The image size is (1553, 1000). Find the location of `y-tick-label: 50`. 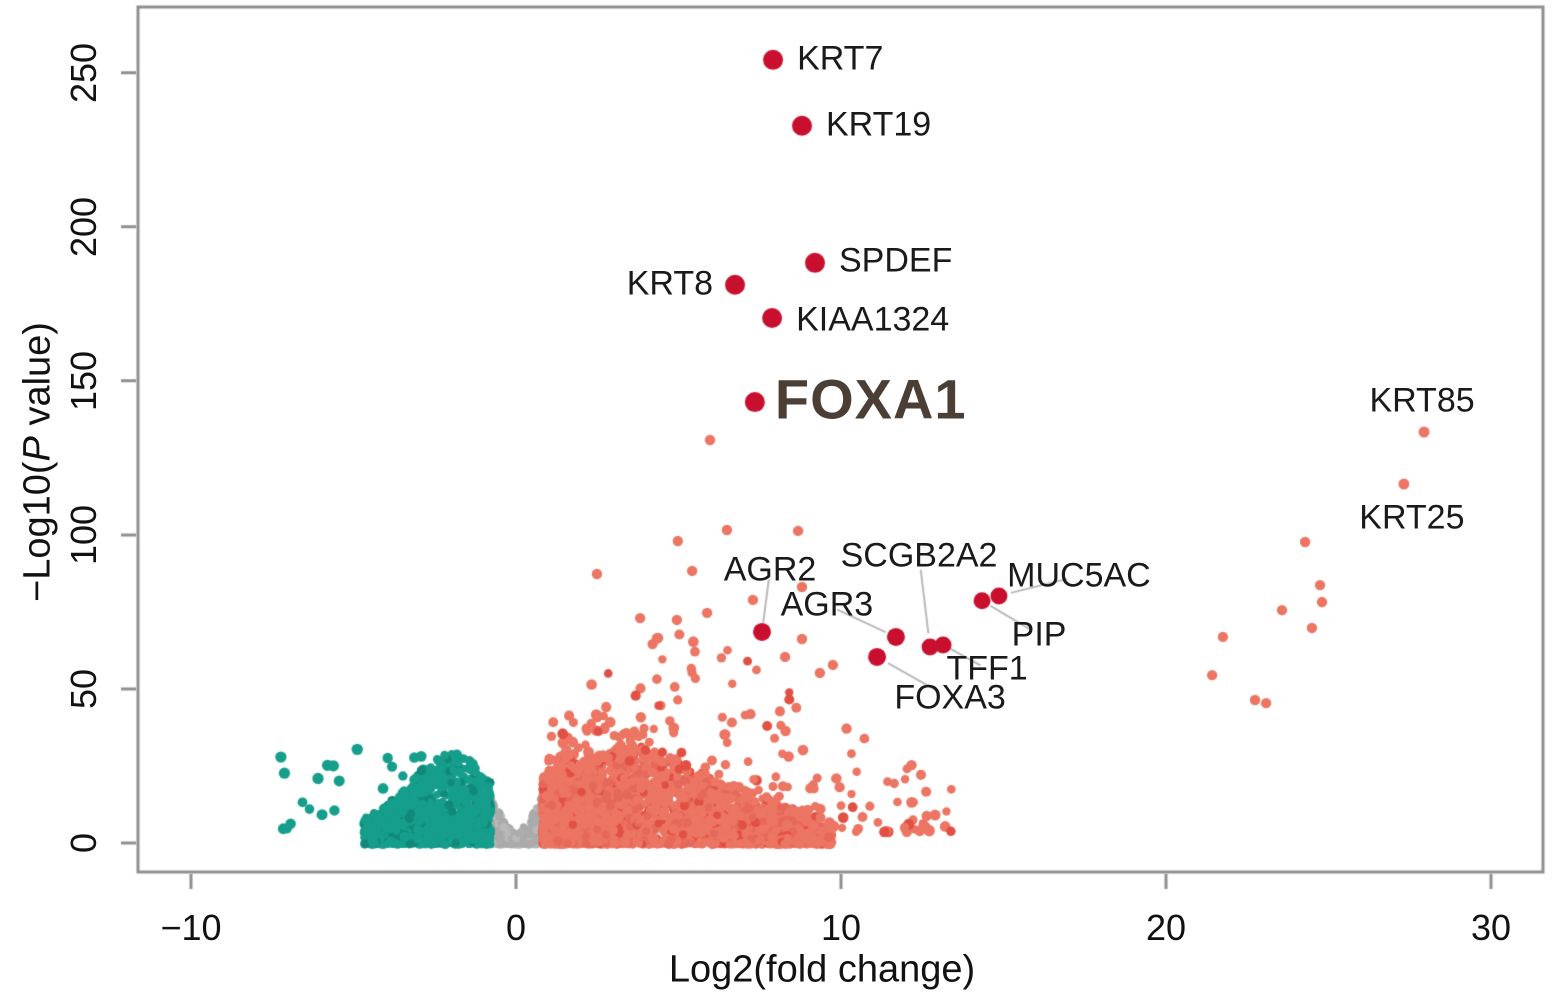

y-tick-label: 50 is located at coordinates (83, 688).